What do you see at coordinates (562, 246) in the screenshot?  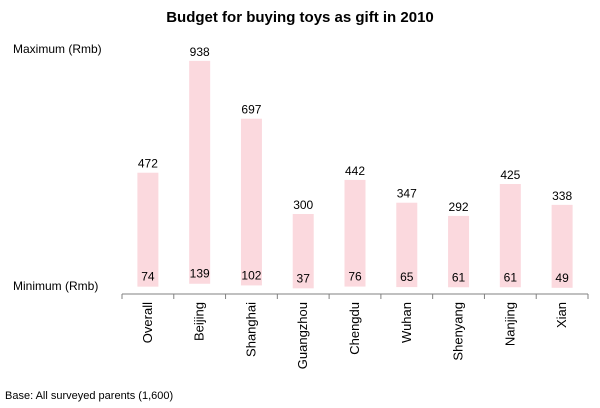 I see `range-bar-xian` at bounding box center [562, 246].